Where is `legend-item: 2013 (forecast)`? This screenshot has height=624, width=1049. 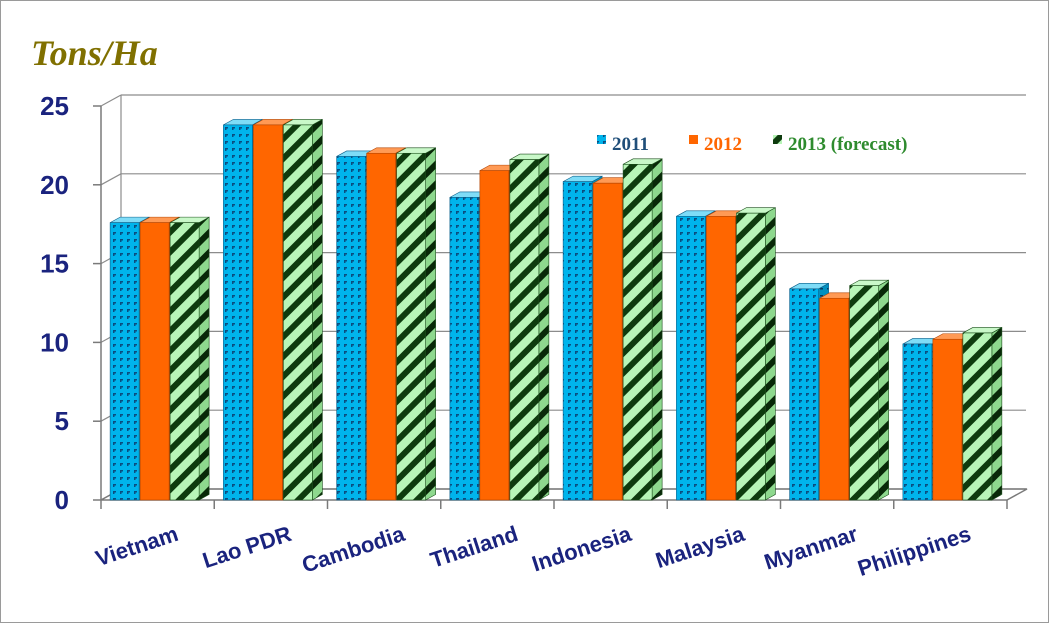 legend-item: 2013 (forecast) is located at coordinates (840, 144).